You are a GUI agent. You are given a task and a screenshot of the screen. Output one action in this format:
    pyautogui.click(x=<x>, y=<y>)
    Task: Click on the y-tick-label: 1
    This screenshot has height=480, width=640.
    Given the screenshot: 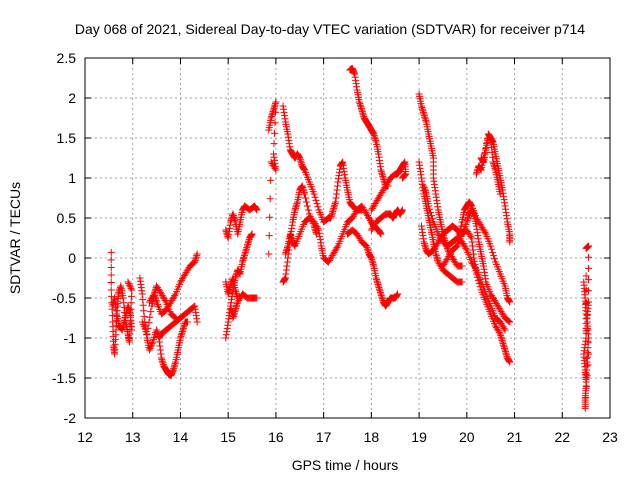 What is the action you would take?
    pyautogui.click(x=72, y=178)
    